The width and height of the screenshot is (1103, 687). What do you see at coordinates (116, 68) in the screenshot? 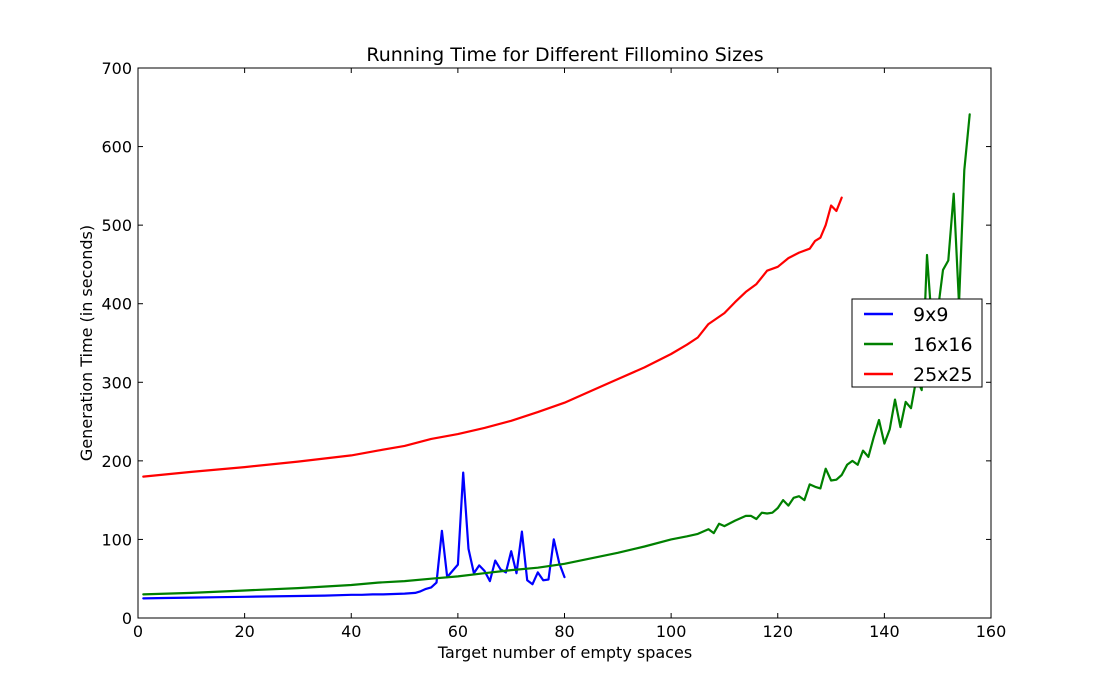
I see `y-tick-label: 700` at bounding box center [116, 68].